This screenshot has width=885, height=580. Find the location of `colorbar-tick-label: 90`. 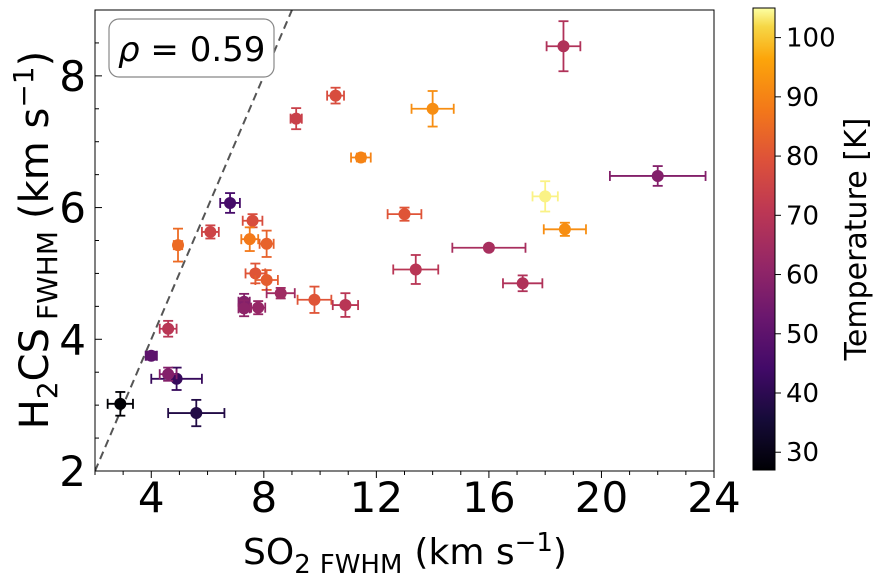

colorbar-tick-label: 90 is located at coordinates (802, 98).